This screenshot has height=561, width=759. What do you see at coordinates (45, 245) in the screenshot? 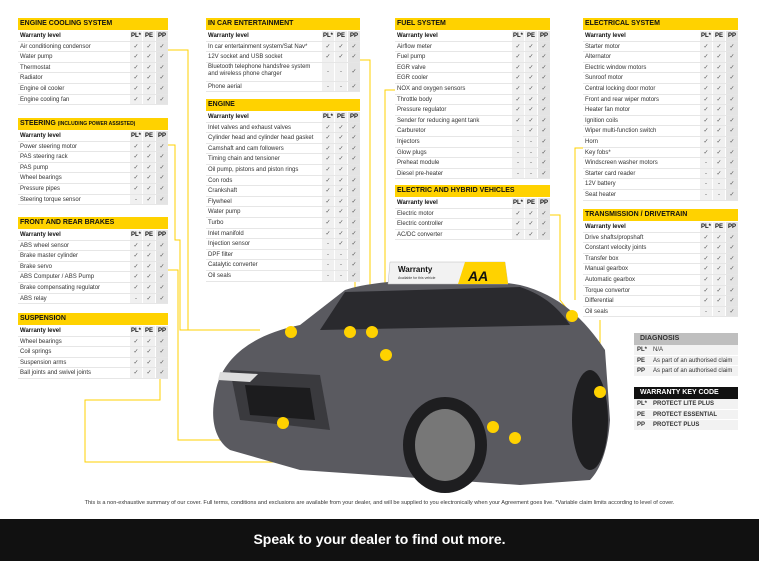
I see `component-name: ABS wheel sensor` at bounding box center [45, 245].